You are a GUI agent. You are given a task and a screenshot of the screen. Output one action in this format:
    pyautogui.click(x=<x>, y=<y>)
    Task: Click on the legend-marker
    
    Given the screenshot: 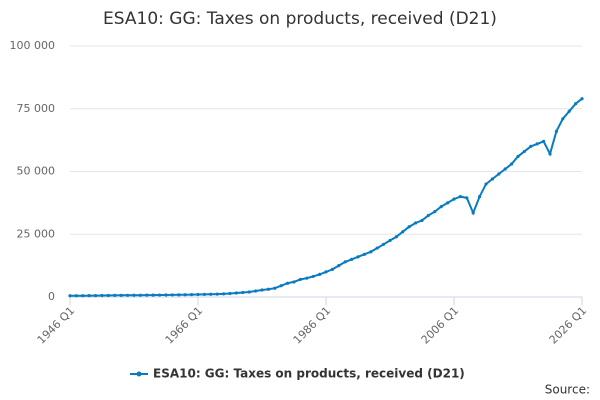 What is the action you would take?
    pyautogui.click(x=139, y=374)
    